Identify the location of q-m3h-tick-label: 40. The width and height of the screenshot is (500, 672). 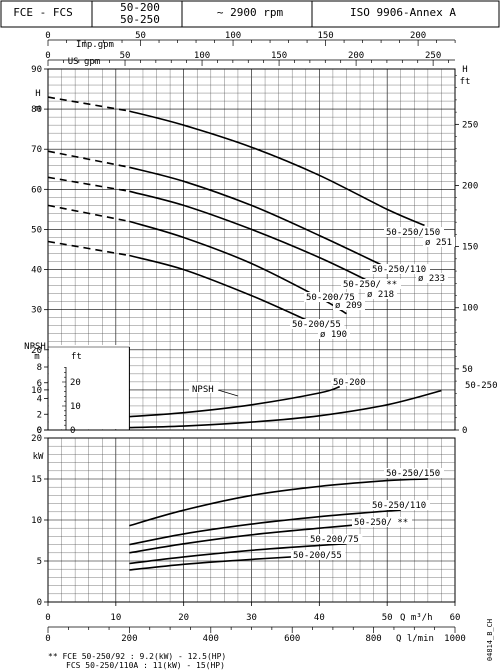
(319, 618).